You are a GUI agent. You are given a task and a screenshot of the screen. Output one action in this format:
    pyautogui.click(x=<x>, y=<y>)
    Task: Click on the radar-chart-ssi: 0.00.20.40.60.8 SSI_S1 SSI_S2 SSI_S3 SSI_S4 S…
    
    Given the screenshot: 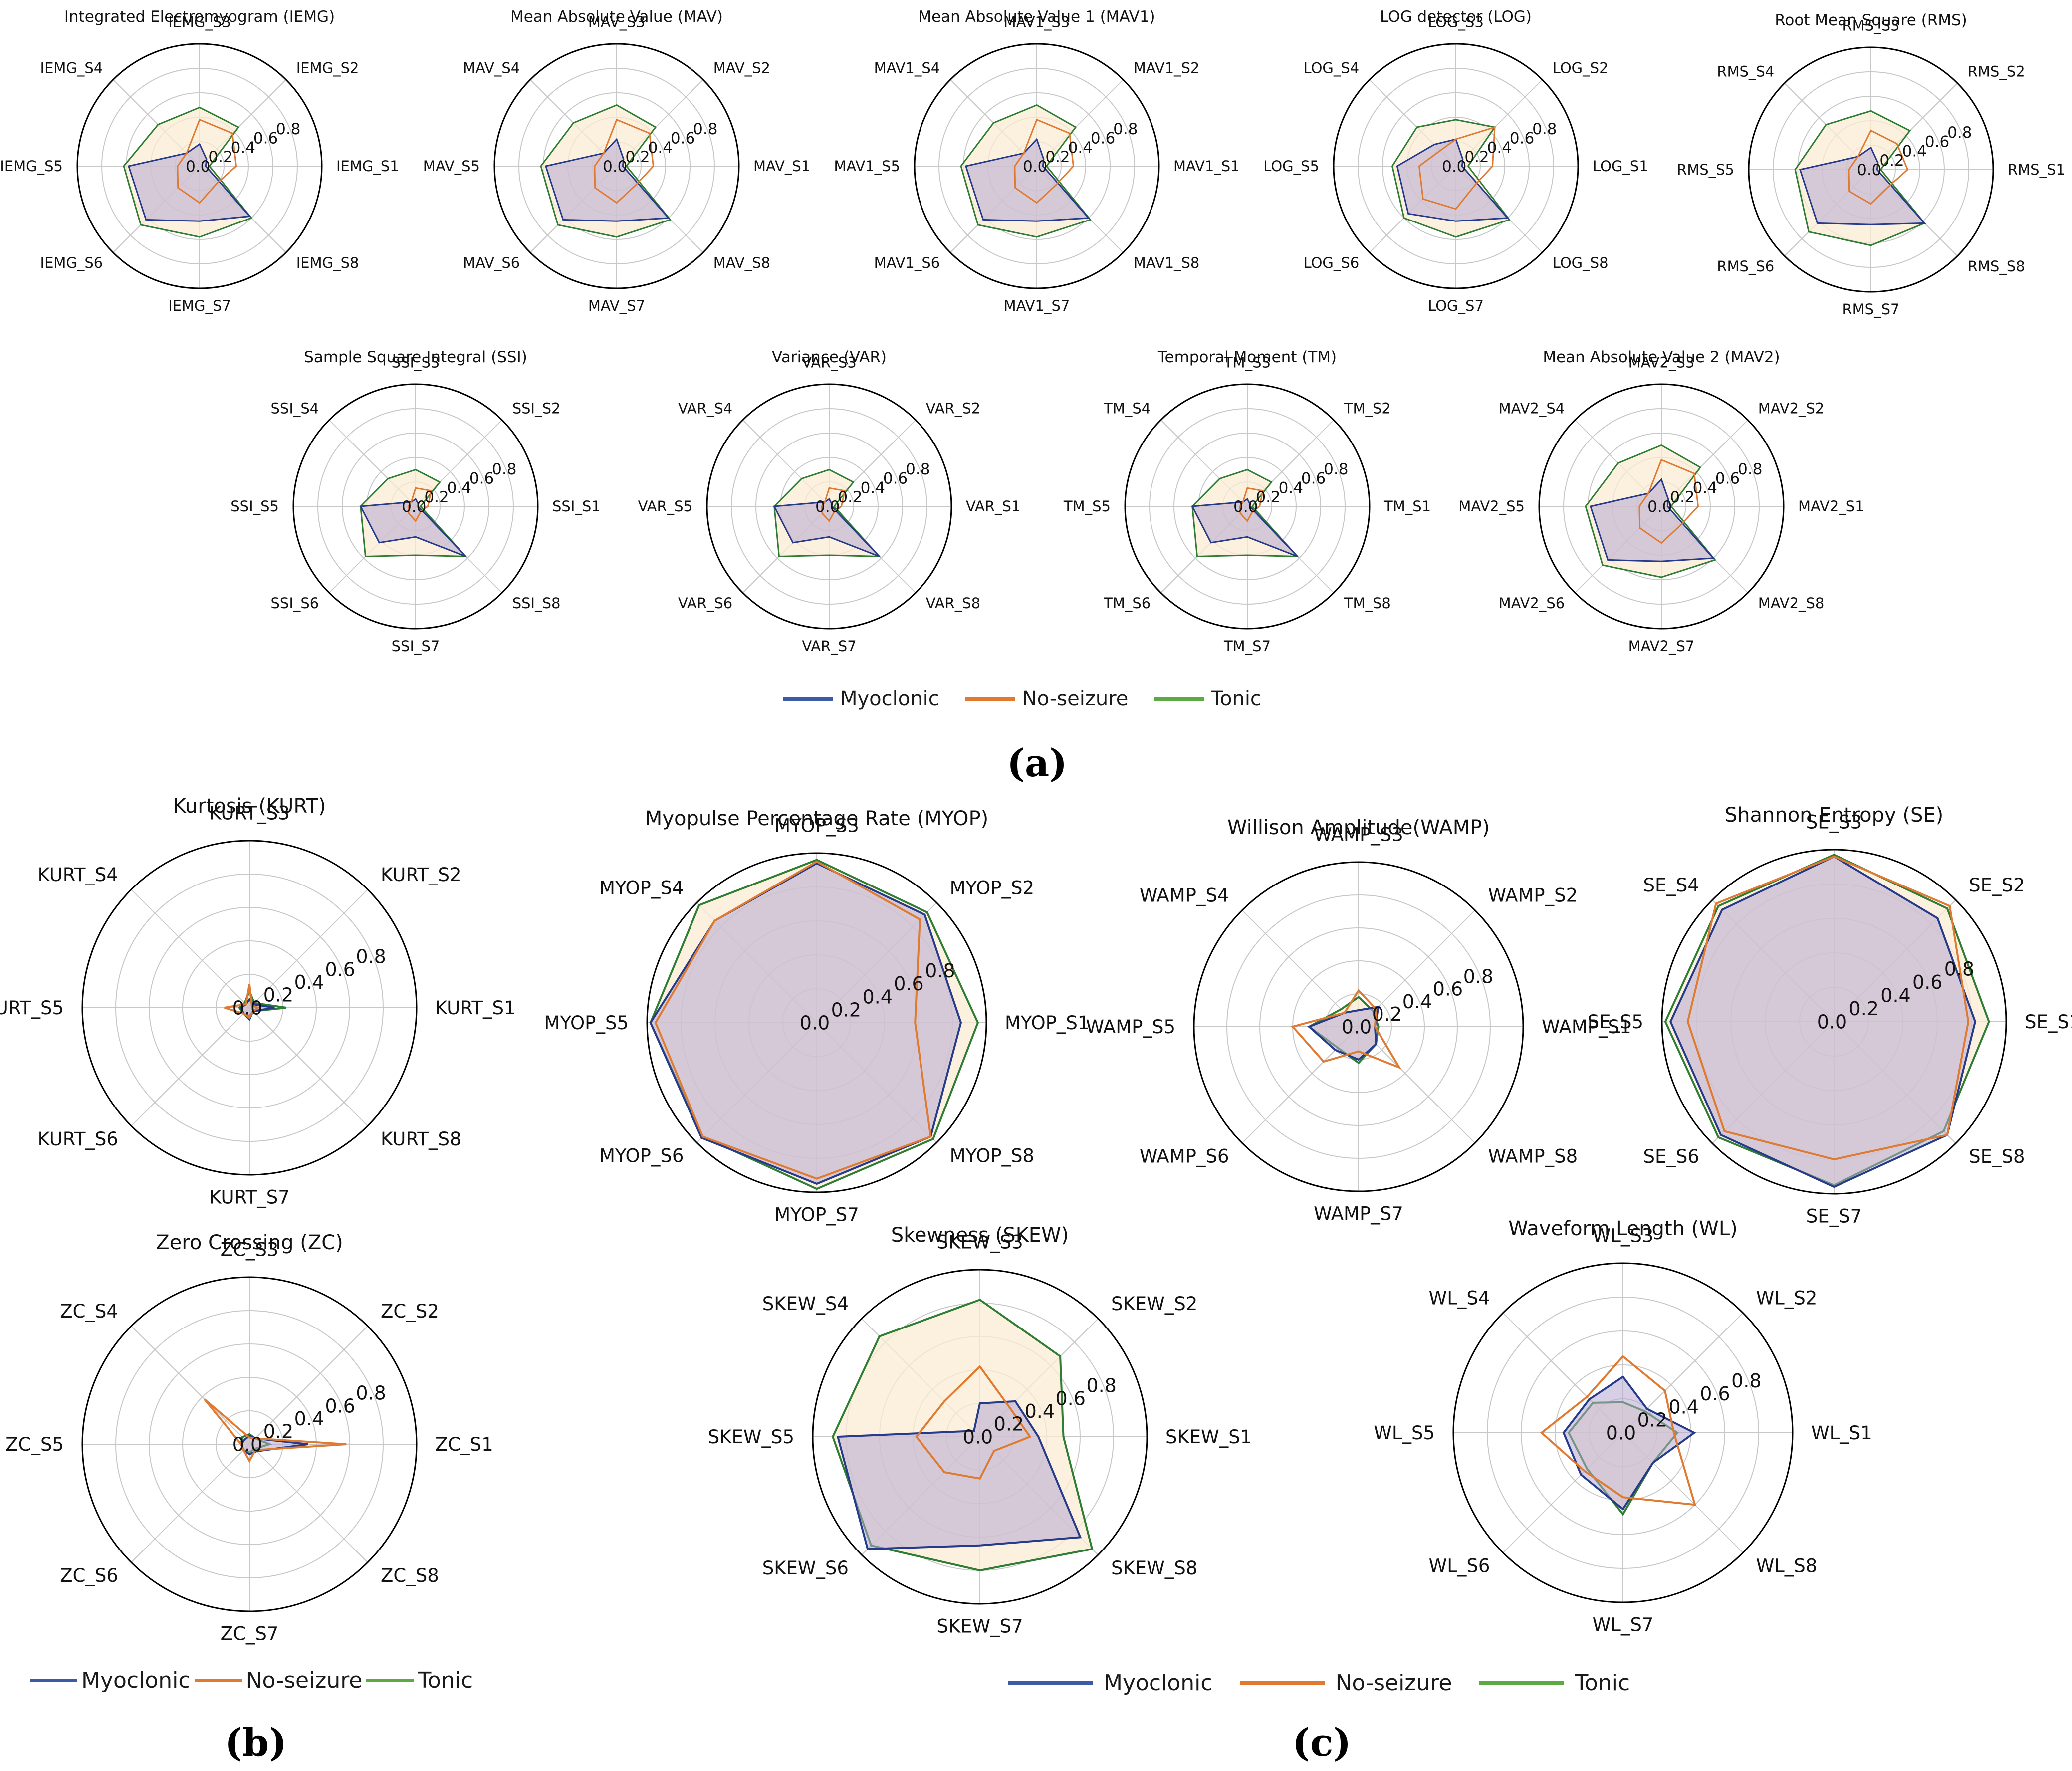 What is the action you would take?
    pyautogui.click(x=415, y=501)
    